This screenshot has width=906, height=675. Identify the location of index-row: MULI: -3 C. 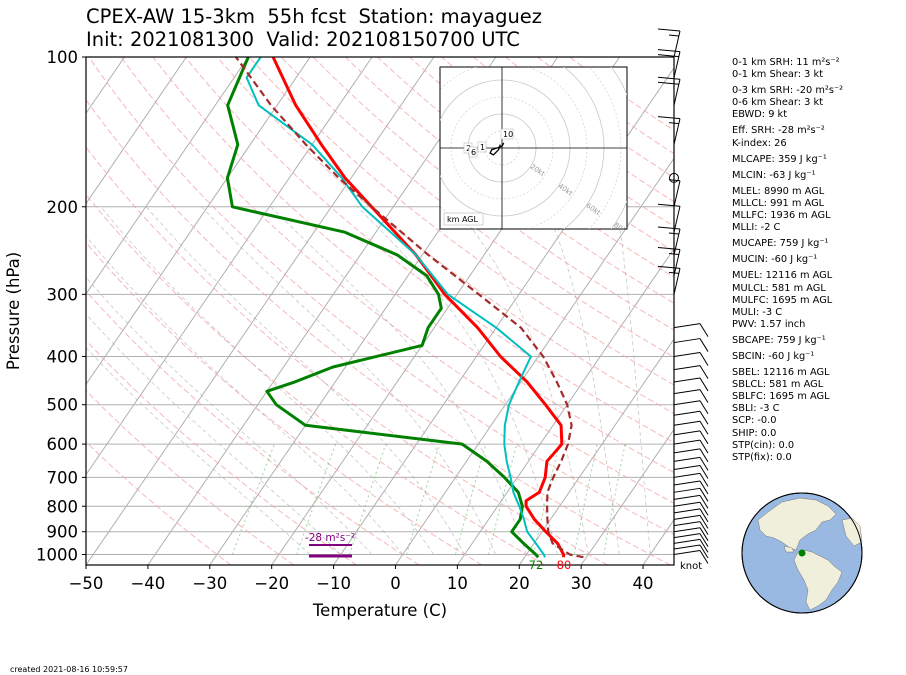
(757, 312).